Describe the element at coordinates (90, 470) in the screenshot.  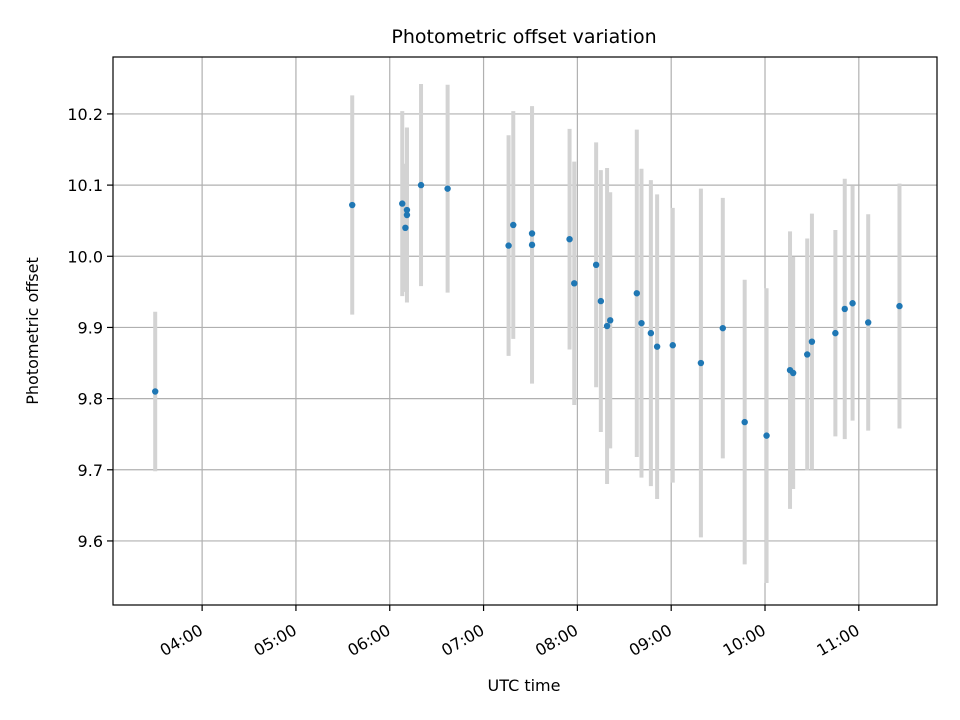
I see `y-tick-label: 9.7` at that location.